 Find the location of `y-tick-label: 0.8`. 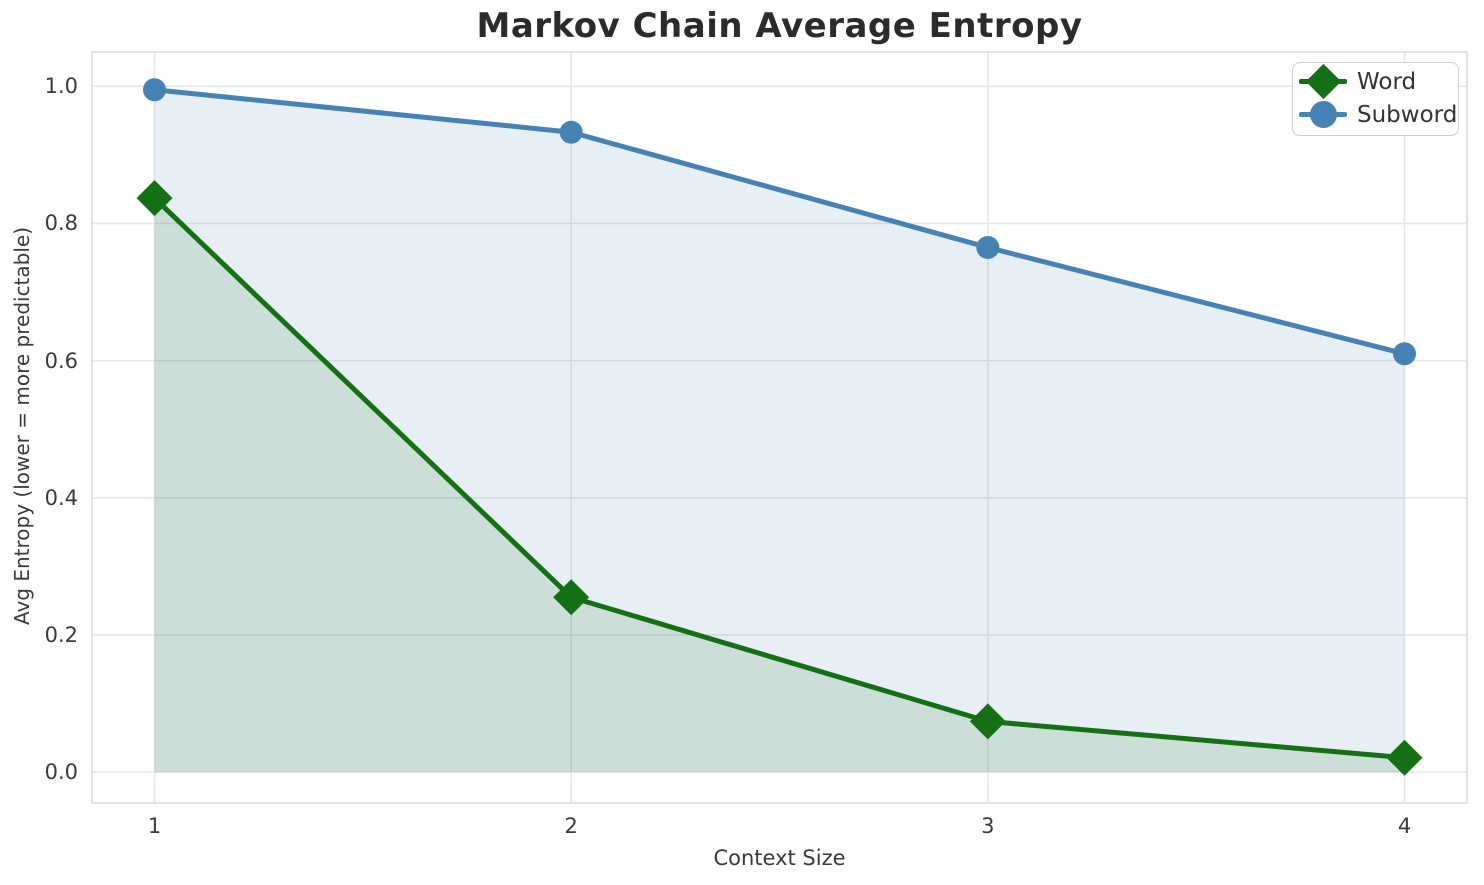

y-tick-label: 0.8 is located at coordinates (61, 223).